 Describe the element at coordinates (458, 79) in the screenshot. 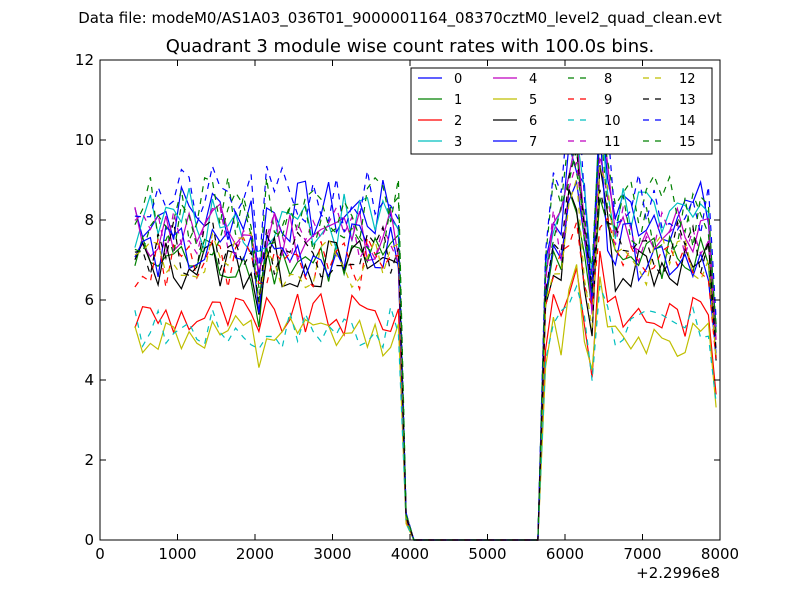

I see `legend-label-0: 0` at that location.